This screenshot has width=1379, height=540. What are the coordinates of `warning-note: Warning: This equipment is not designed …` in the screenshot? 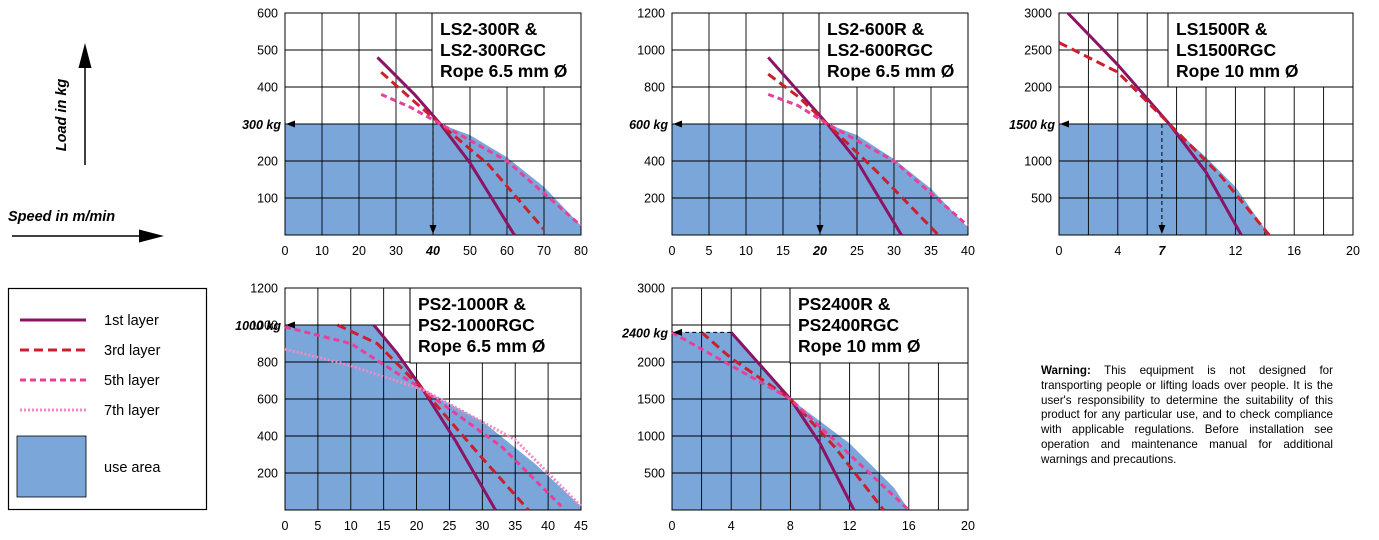 It's located at (1187, 416).